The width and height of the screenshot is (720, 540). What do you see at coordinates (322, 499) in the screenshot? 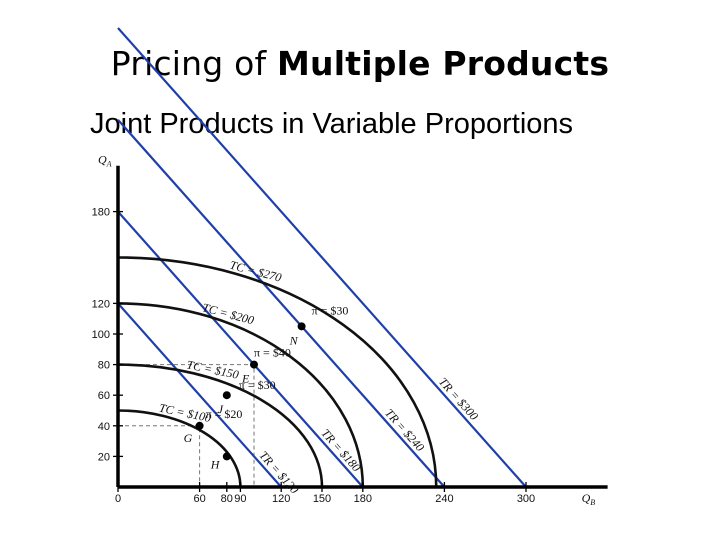
I see `x-tick-label: 150` at bounding box center [322, 499].